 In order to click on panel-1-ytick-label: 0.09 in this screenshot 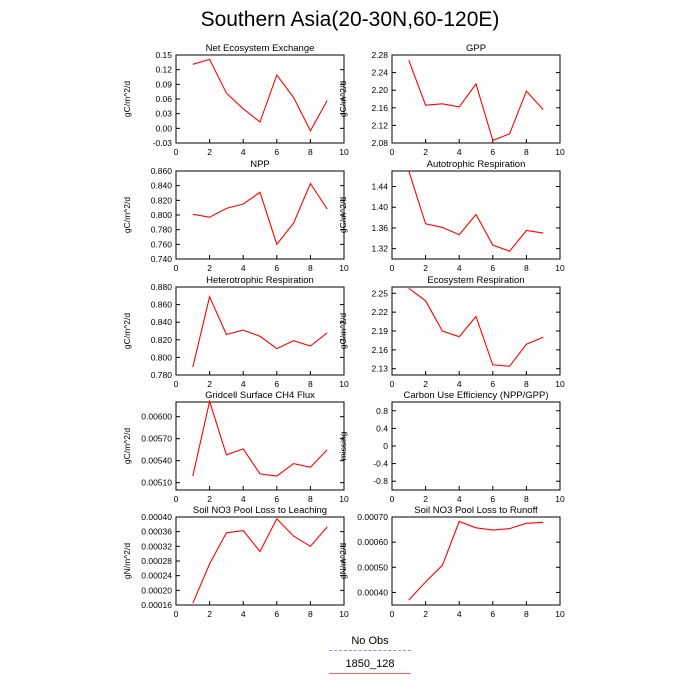, I will do `click(163, 84)`.